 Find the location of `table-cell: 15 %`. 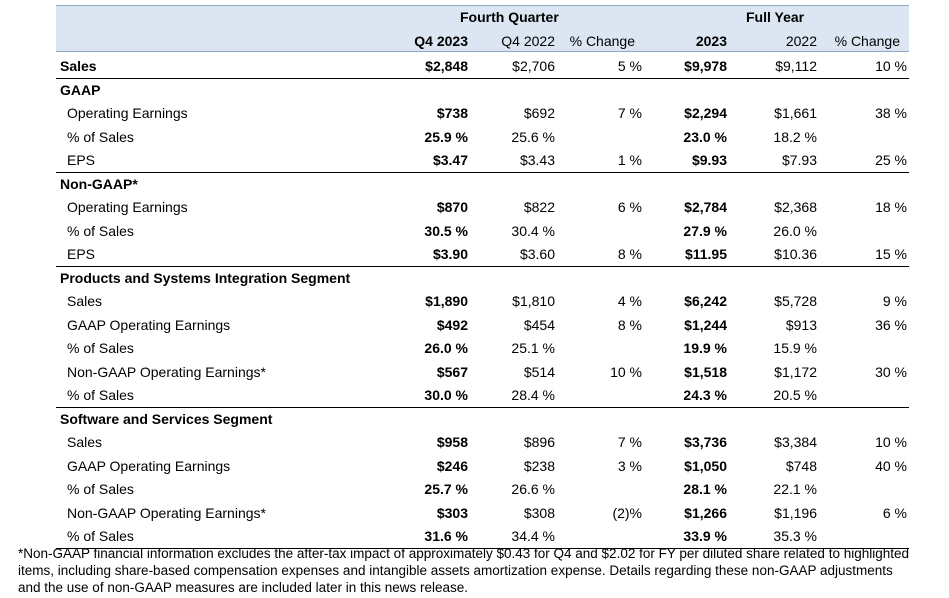

table-cell: 15 % is located at coordinates (891, 254).